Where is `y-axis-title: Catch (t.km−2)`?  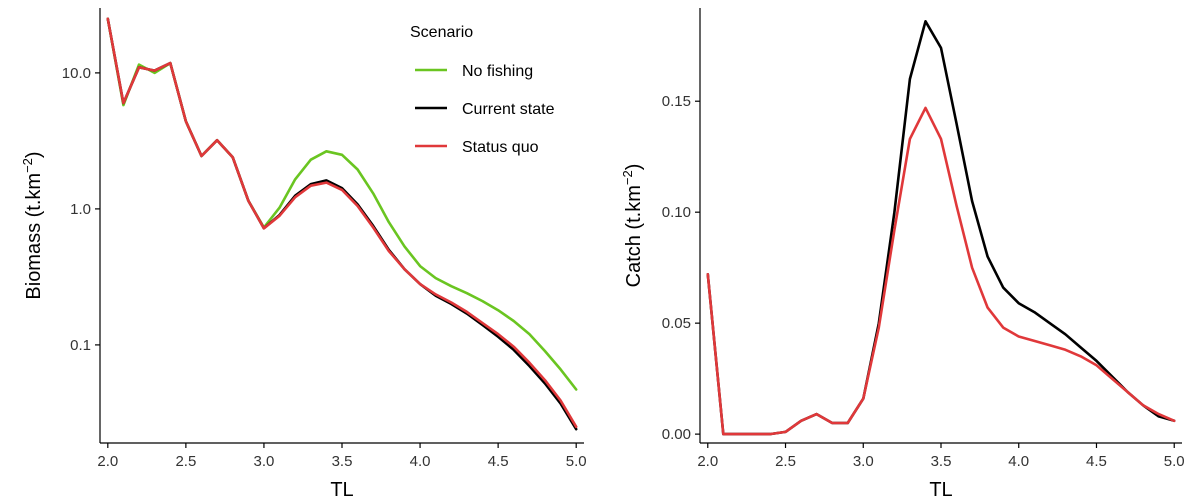 y-axis-title: Catch (t.km−2) is located at coordinates (632, 226).